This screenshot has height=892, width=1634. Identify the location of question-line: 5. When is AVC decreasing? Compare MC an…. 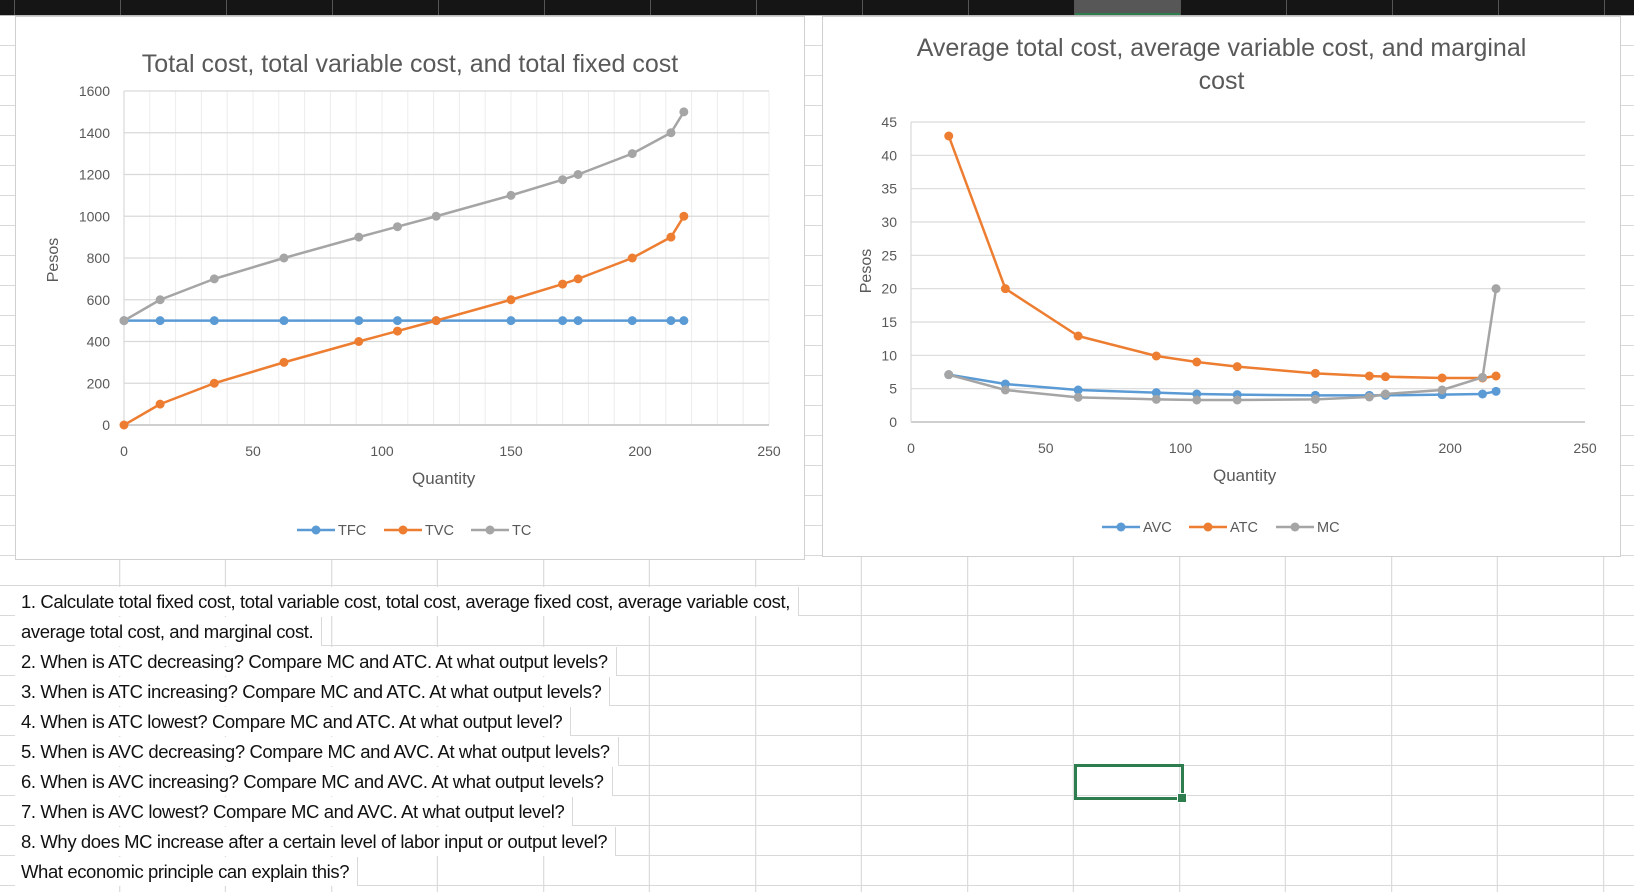
(317, 751).